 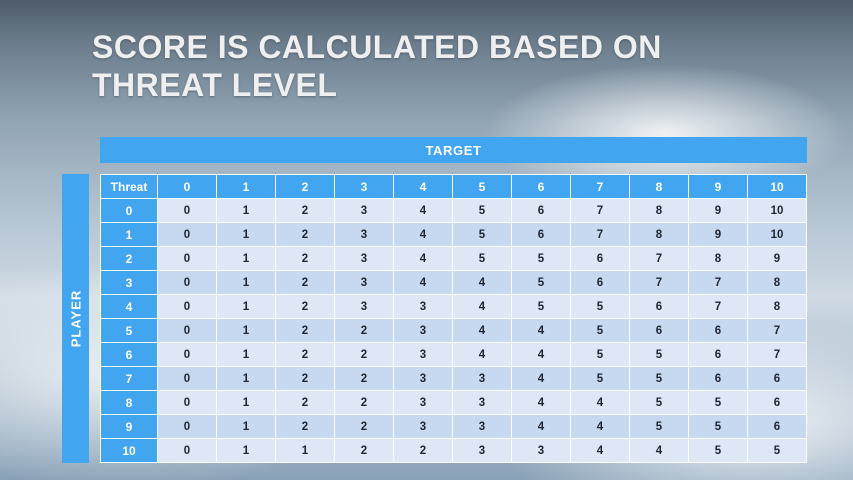 What do you see at coordinates (76, 318) in the screenshot?
I see `player-axis-label: PLAYER` at bounding box center [76, 318].